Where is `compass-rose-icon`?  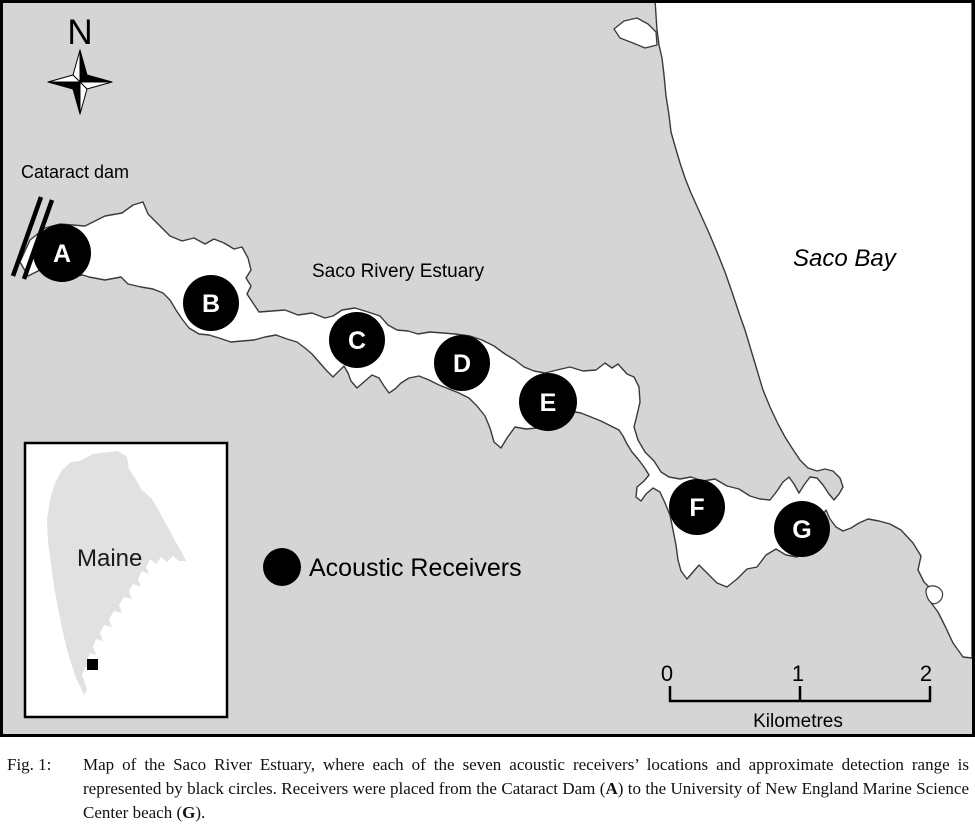 compass-rose-icon is located at coordinates (80, 82).